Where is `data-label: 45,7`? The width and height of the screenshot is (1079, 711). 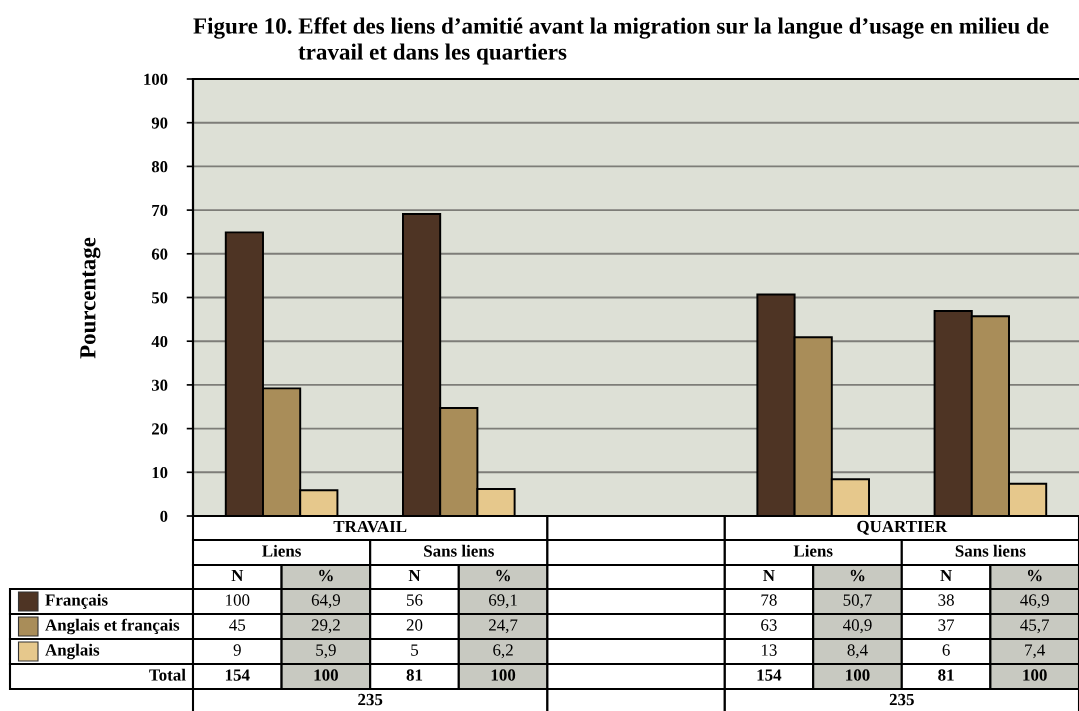 data-label: 45,7 is located at coordinates (1035, 626).